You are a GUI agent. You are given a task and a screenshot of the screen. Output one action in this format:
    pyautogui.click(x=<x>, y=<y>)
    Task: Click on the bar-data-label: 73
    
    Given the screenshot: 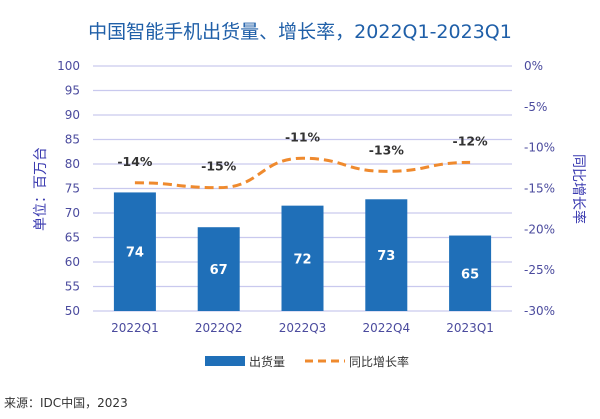 What is the action you would take?
    pyautogui.click(x=386, y=256)
    